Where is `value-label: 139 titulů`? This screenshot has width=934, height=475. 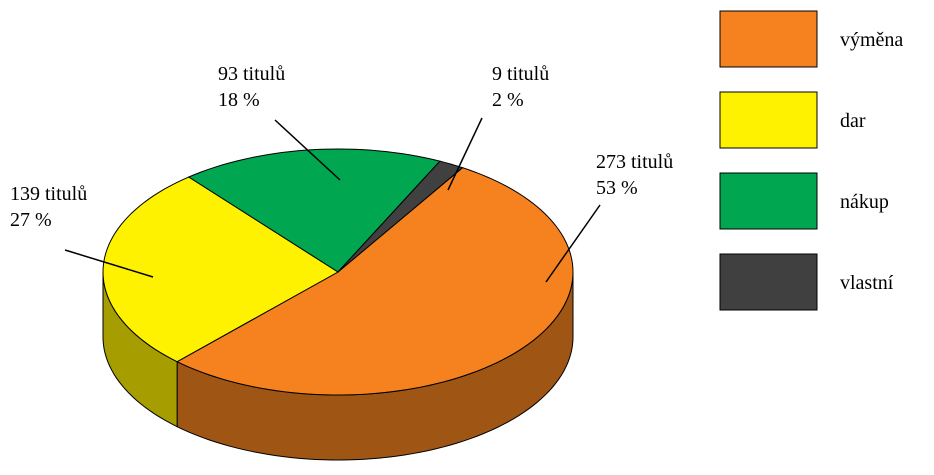
value-label: 139 titulů is located at coordinates (48, 194).